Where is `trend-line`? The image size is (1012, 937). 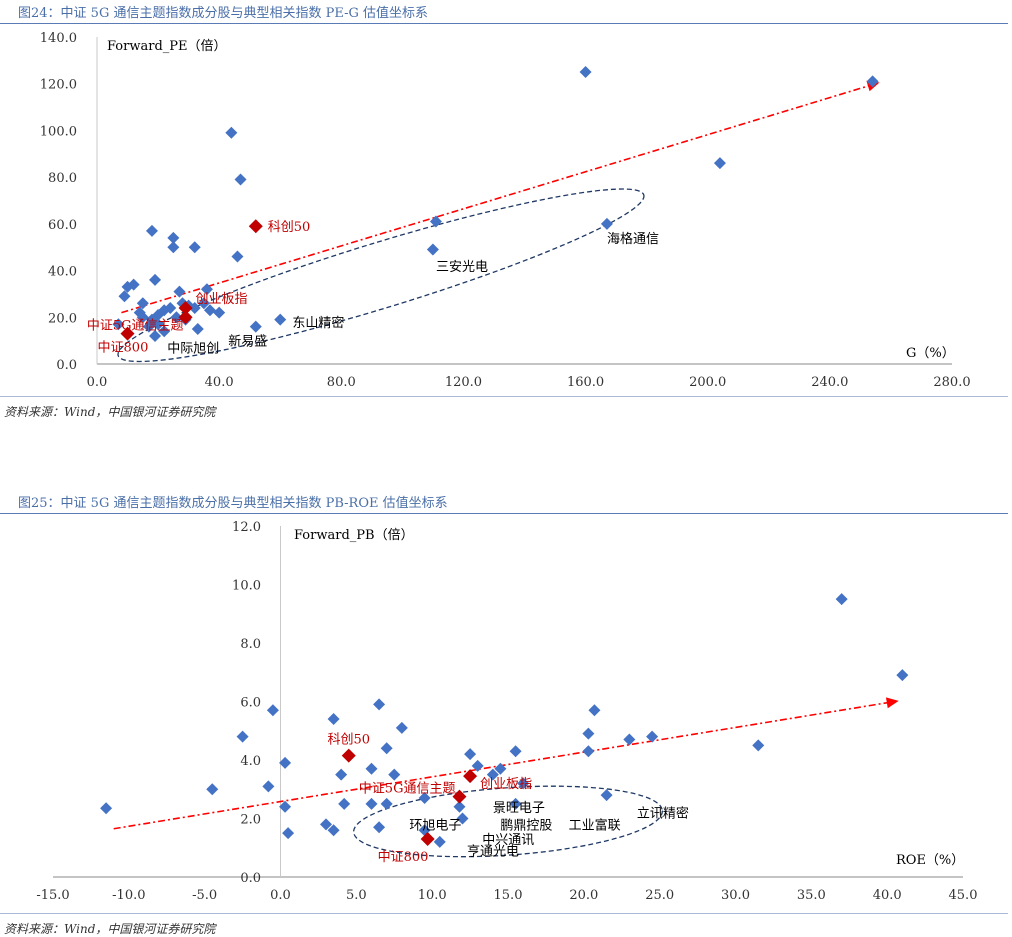
trend-line is located at coordinates (504, 765).